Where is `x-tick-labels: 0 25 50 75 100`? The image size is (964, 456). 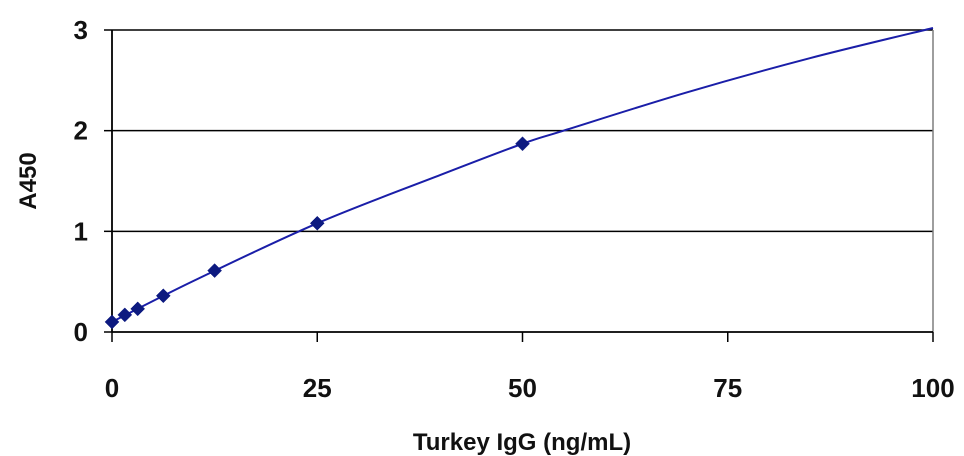 x-tick-labels: 0 25 50 75 100 is located at coordinates (530, 388).